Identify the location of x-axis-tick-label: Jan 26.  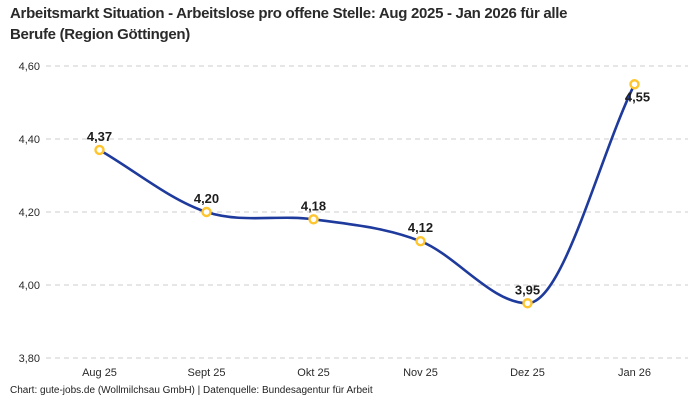
(634, 373).